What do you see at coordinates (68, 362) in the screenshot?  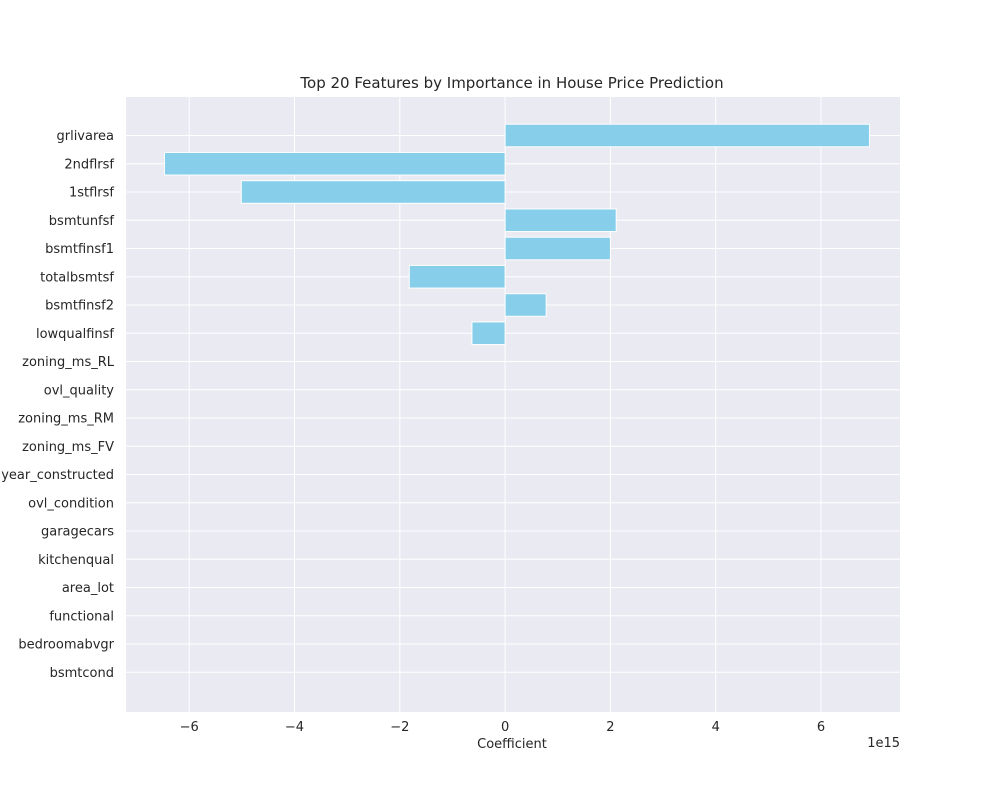 I see `y-tick-label: zoning_ms_RL` at bounding box center [68, 362].